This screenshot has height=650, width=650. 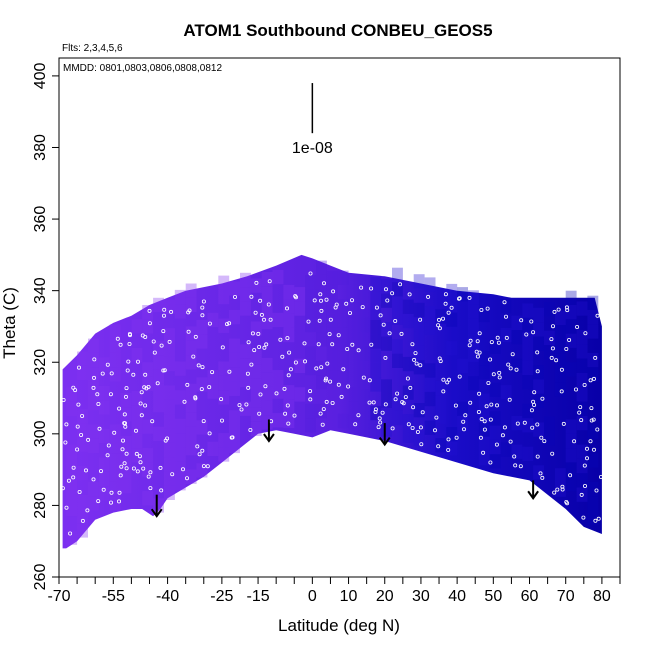 I want to click on y-tick-label: 400, so click(x=40, y=75).